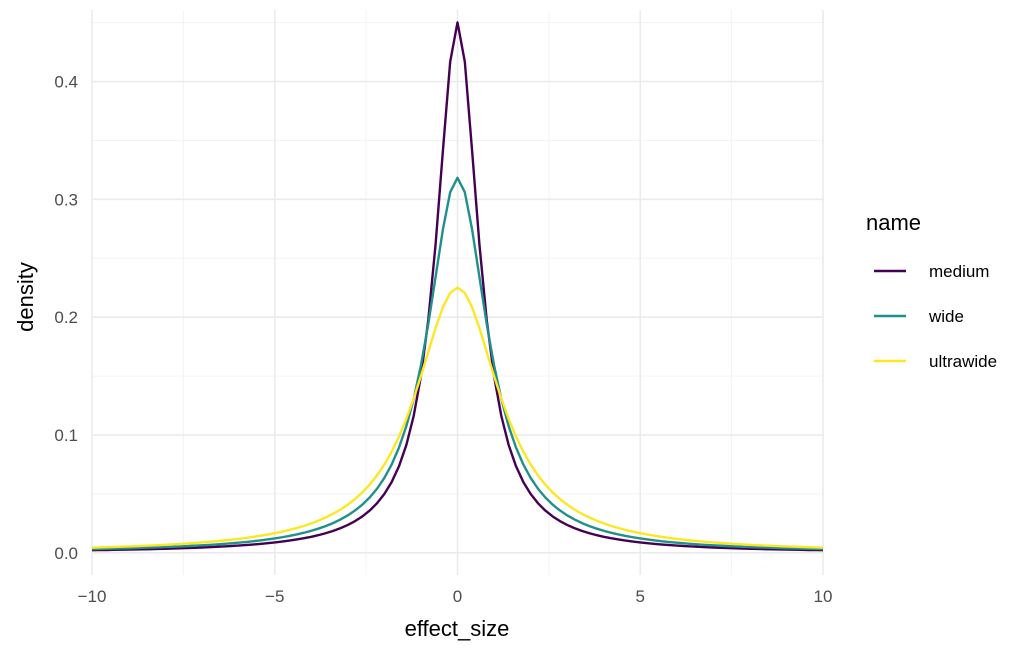 The image size is (1026, 650). Describe the element at coordinates (640, 596) in the screenshot. I see `x-tick-label: 5` at that location.